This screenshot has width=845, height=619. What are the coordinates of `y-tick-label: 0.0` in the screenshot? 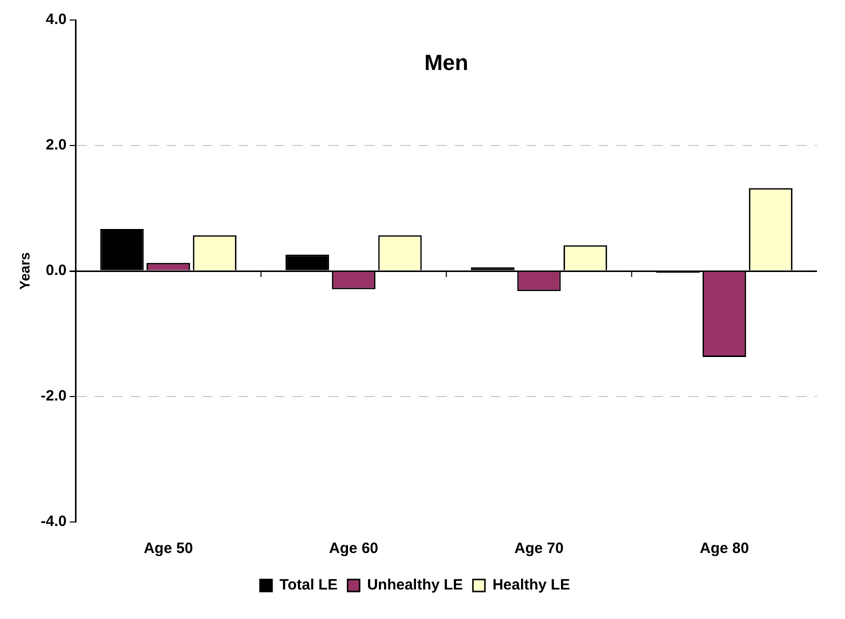 It's located at (56, 271).